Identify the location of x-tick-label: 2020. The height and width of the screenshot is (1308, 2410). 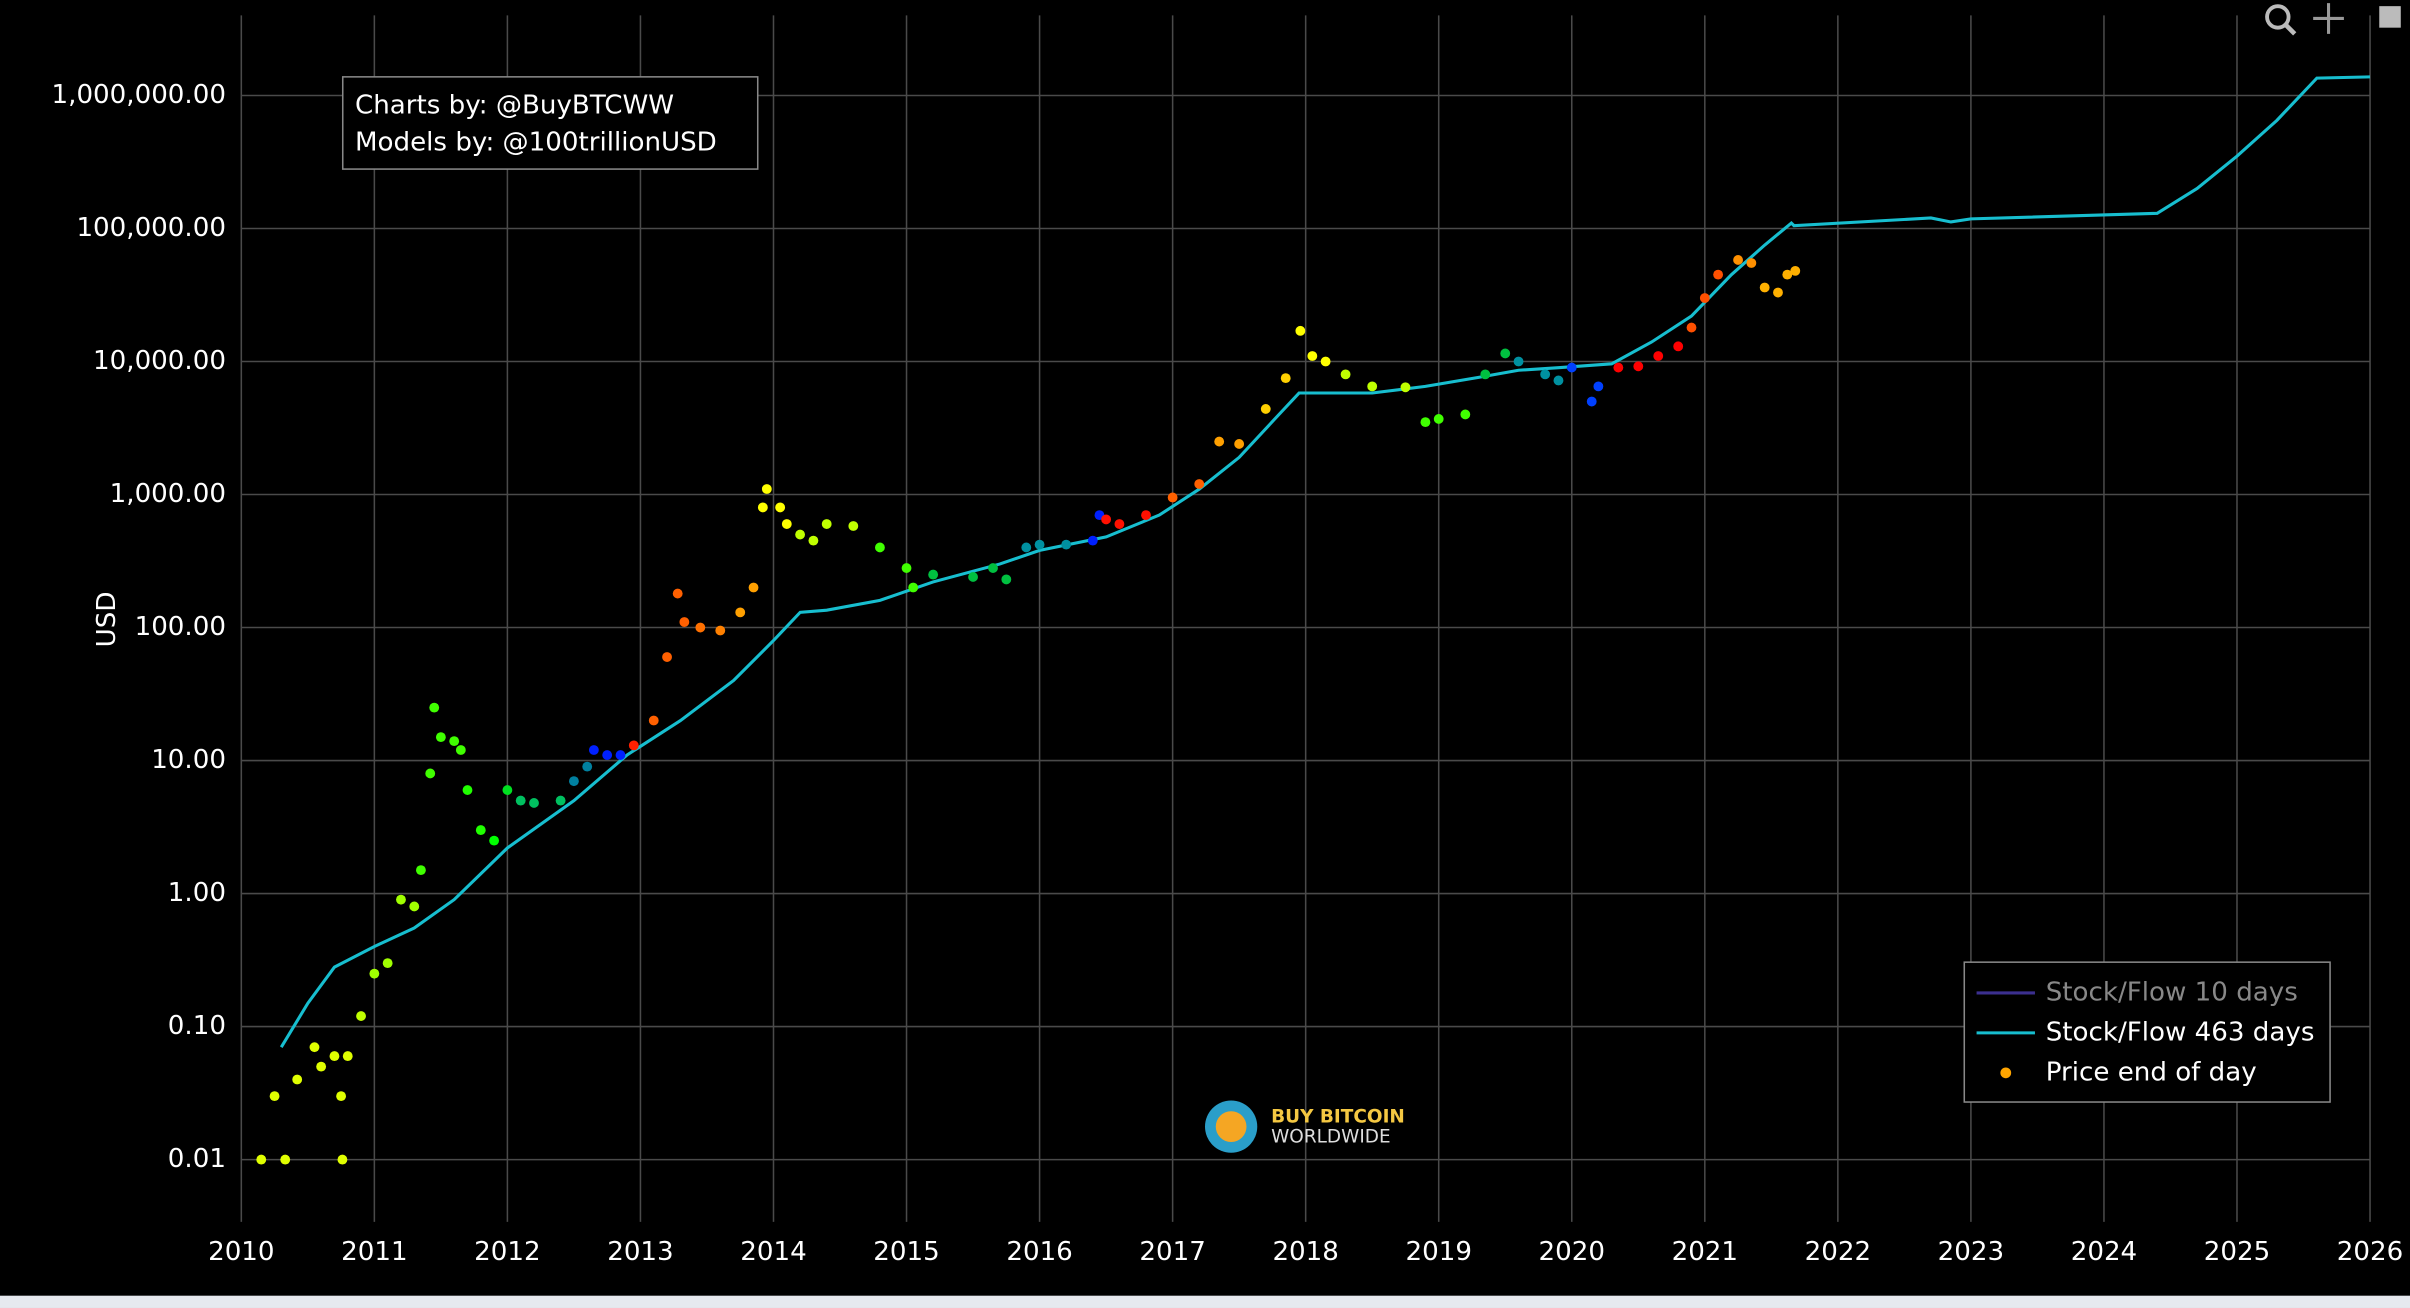
(1572, 1252).